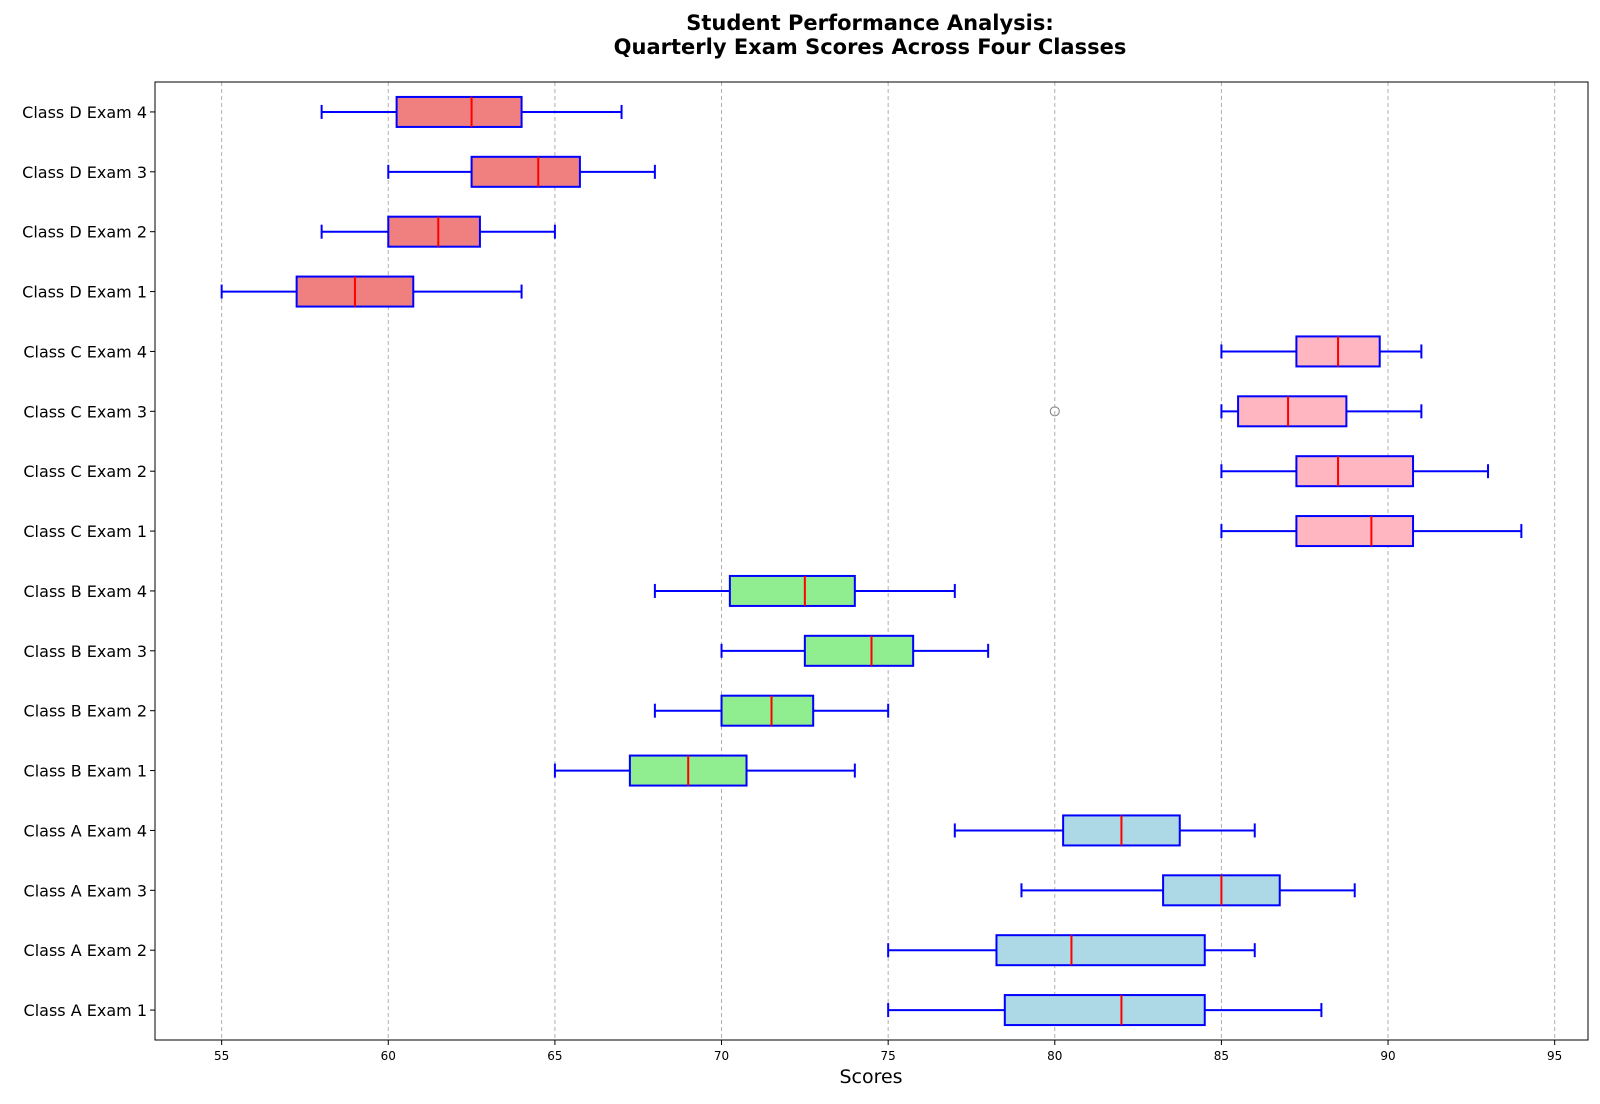 Image resolution: width=1600 pixels, height=1104 pixels. I want to click on chart-title-line-1: Student Performance Analysis:, so click(869, 23).